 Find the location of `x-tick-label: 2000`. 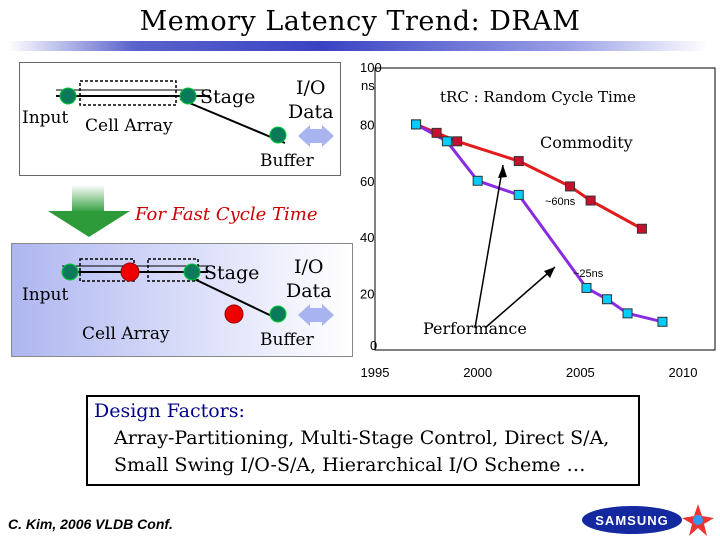

x-tick-label: 2000 is located at coordinates (477, 372).